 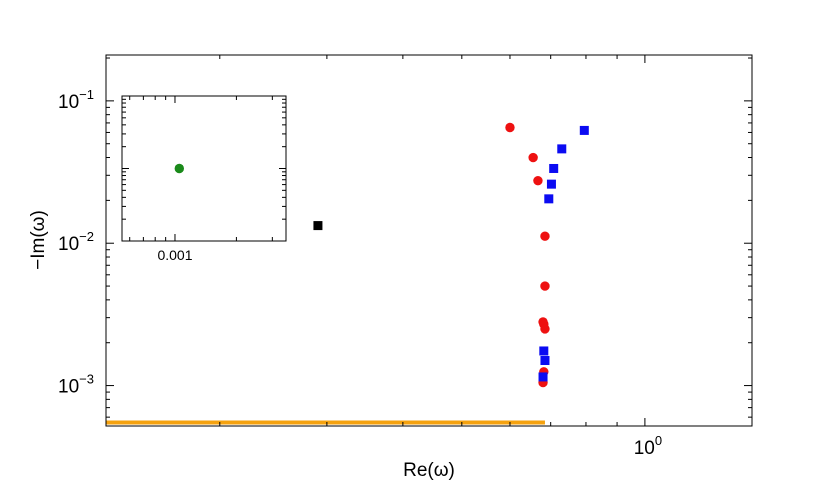 I want to click on inset-axis-ticks: 0.001, so click(x=204, y=179).